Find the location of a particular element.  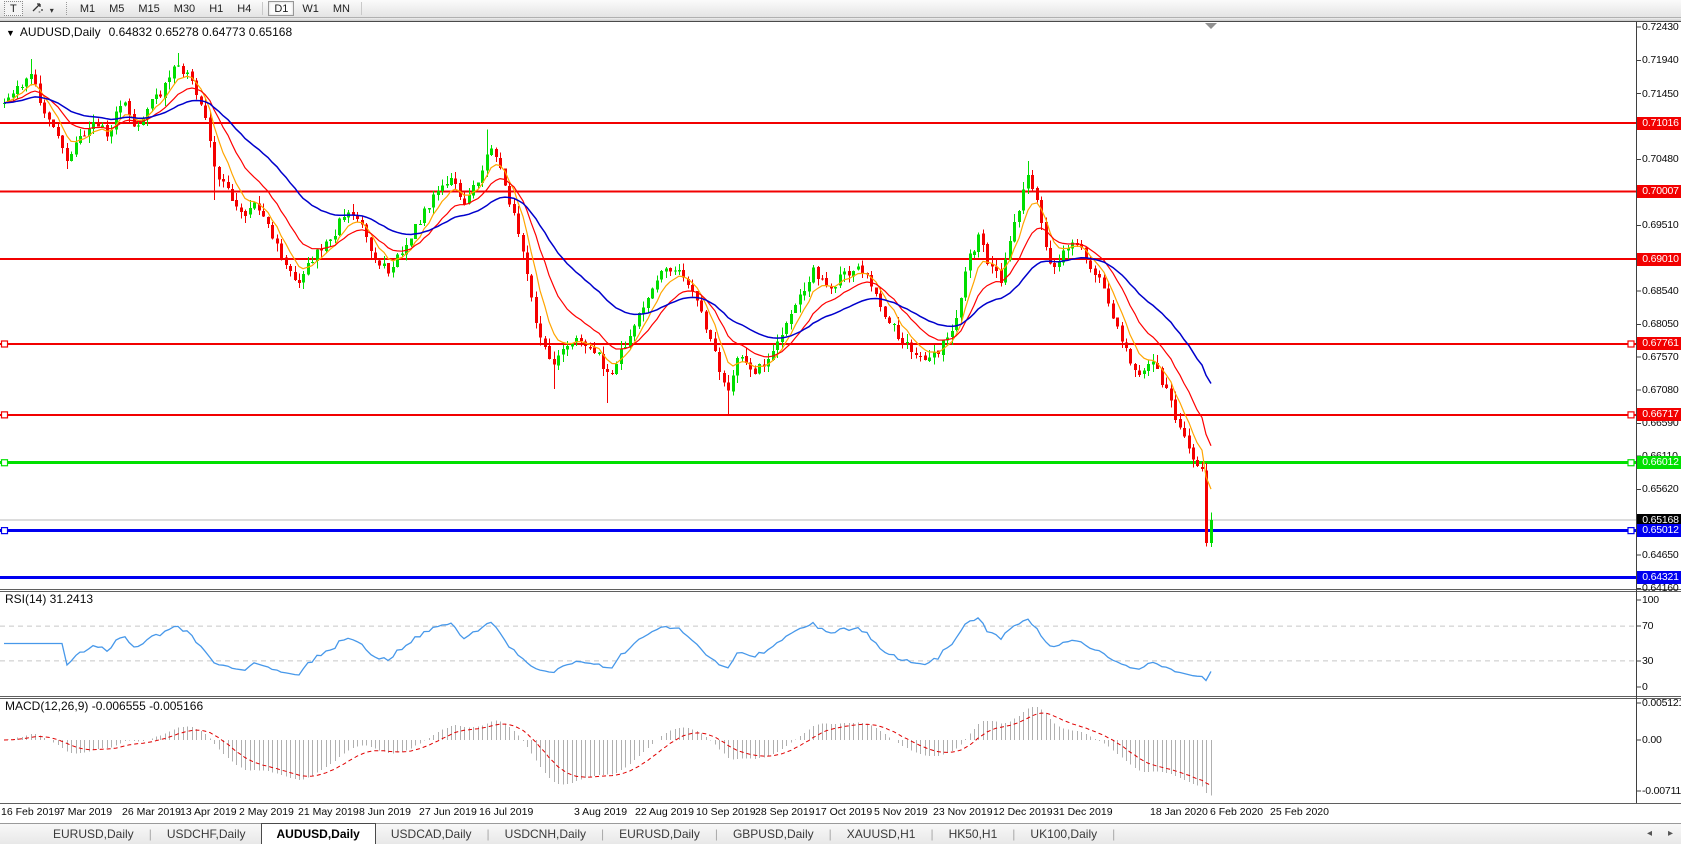

timeframe-button-M1: M1 is located at coordinates (87, 8).